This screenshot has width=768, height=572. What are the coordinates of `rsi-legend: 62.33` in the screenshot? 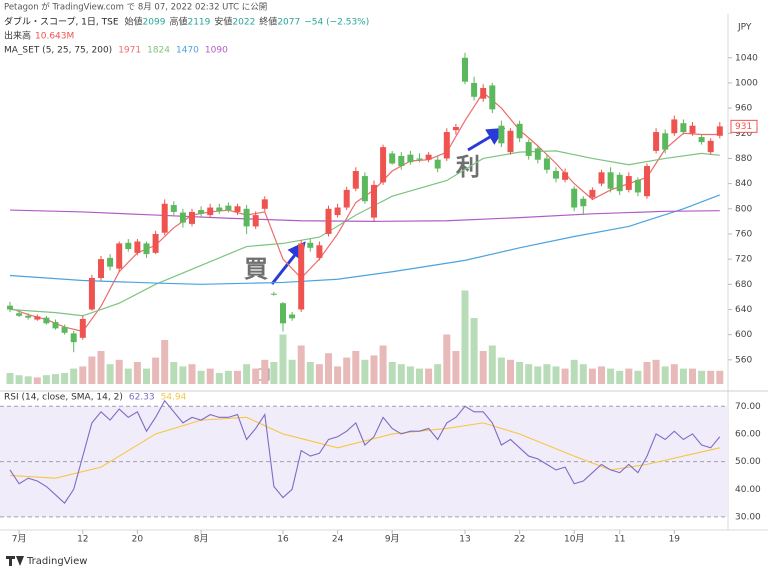 It's located at (142, 398).